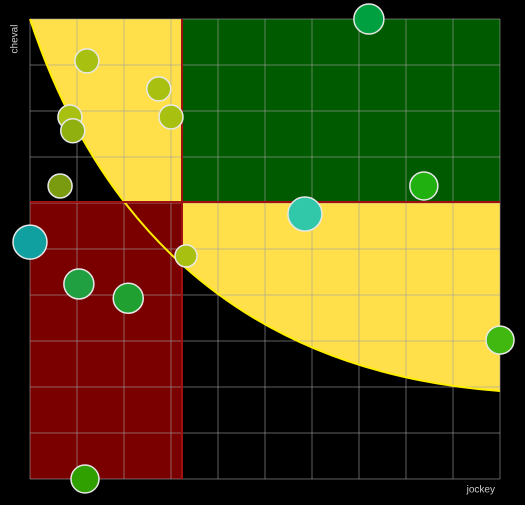 The height and width of the screenshot is (505, 525). What do you see at coordinates (480, 490) in the screenshot?
I see `x-axis-label: jockey` at bounding box center [480, 490].